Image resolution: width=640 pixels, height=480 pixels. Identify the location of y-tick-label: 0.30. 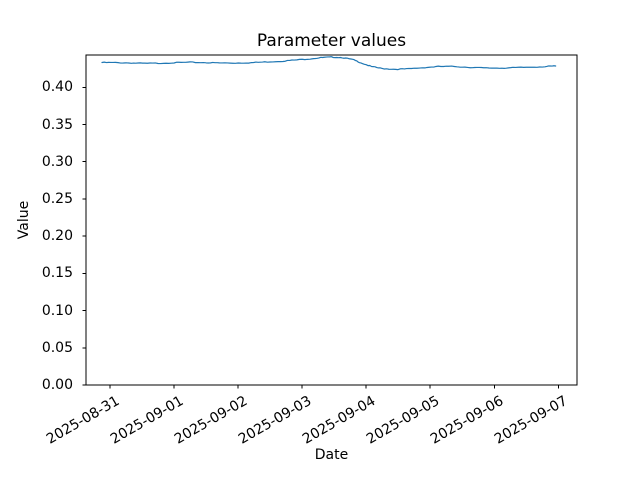
(57, 161).